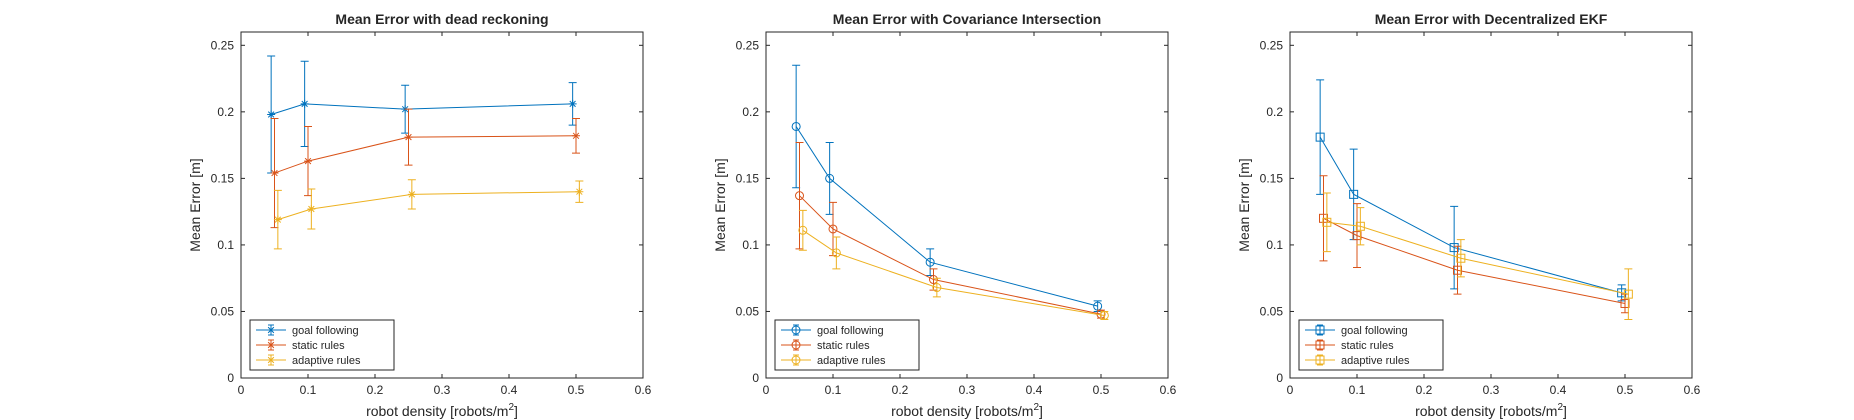 The width and height of the screenshot is (1854, 420). Describe the element at coordinates (195, 204) in the screenshot. I see `y-axis-label: Mean Error [m]` at that location.